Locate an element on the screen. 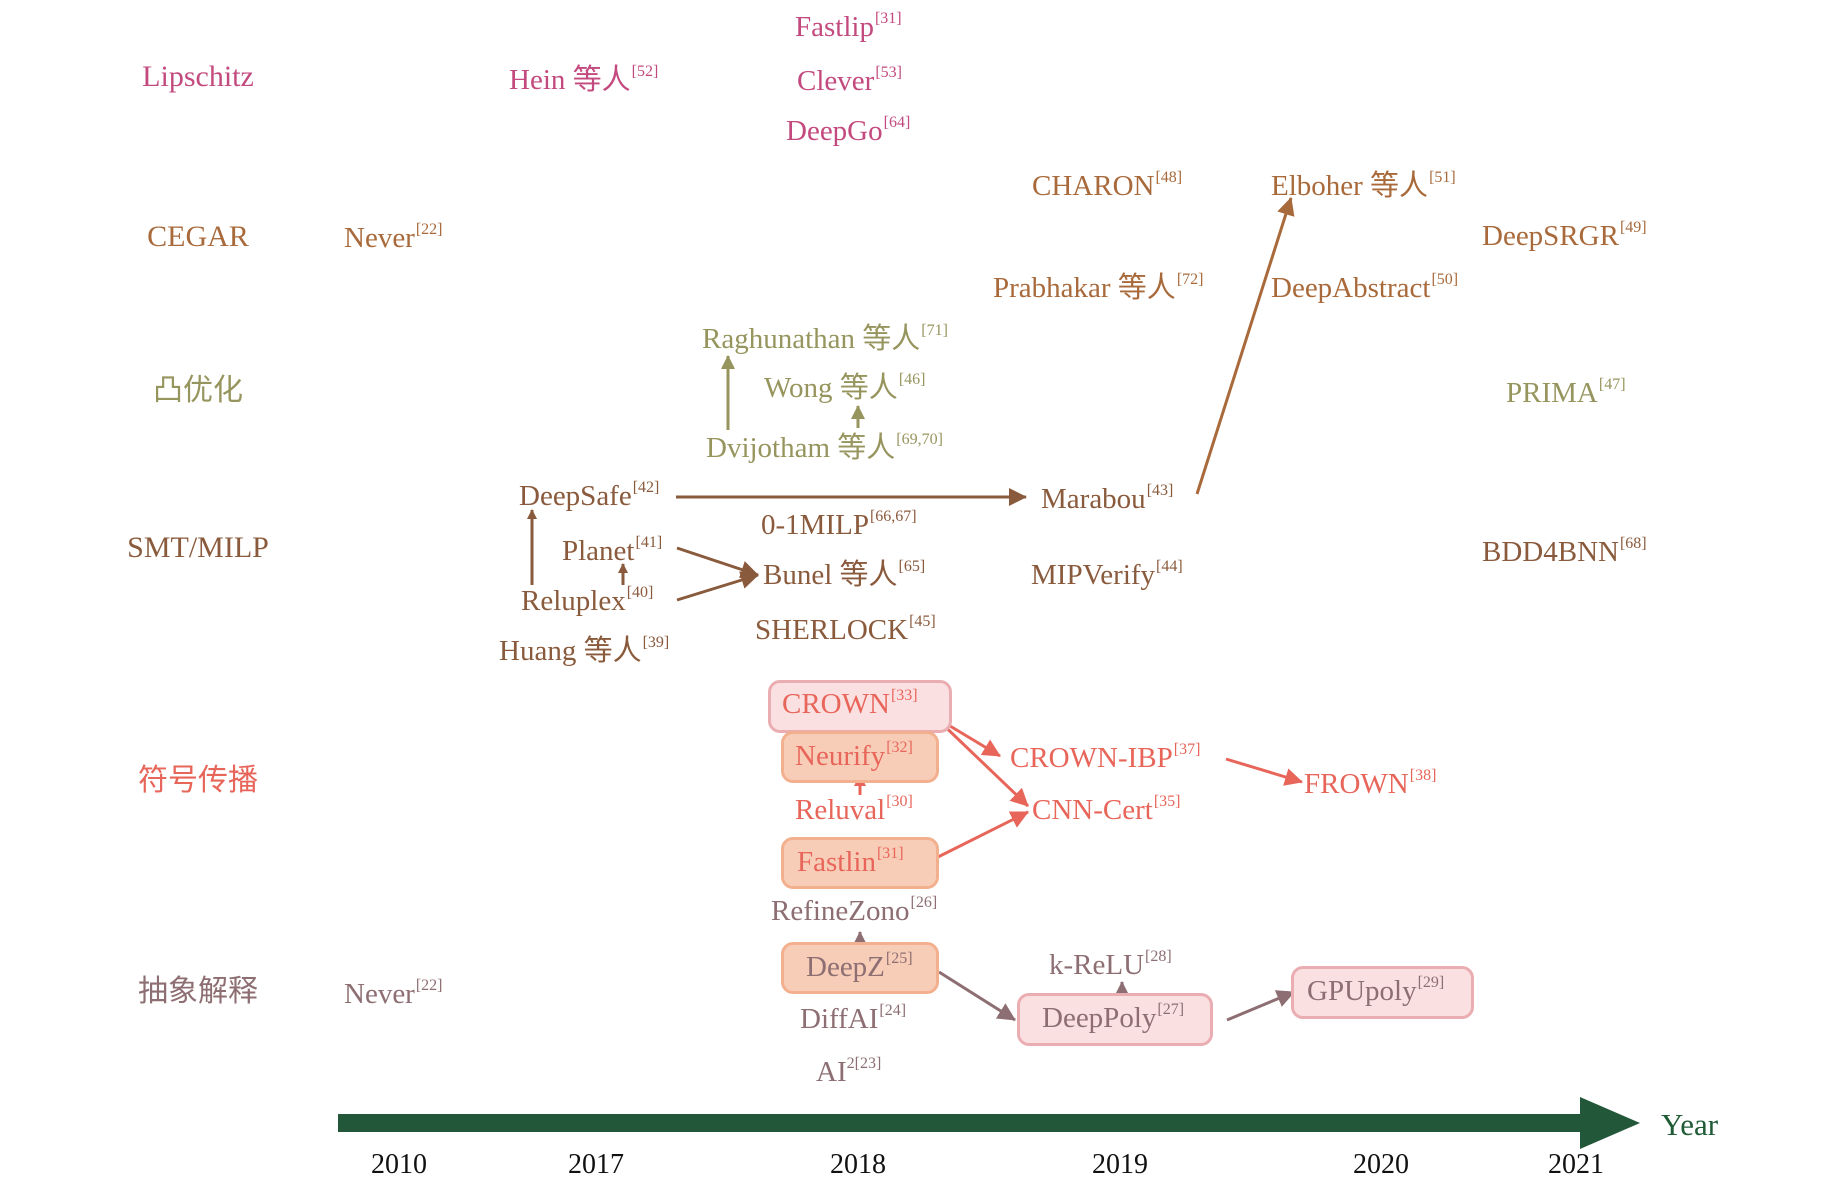  category-abstract-interpretation: 抽象解释 is located at coordinates (198, 991).